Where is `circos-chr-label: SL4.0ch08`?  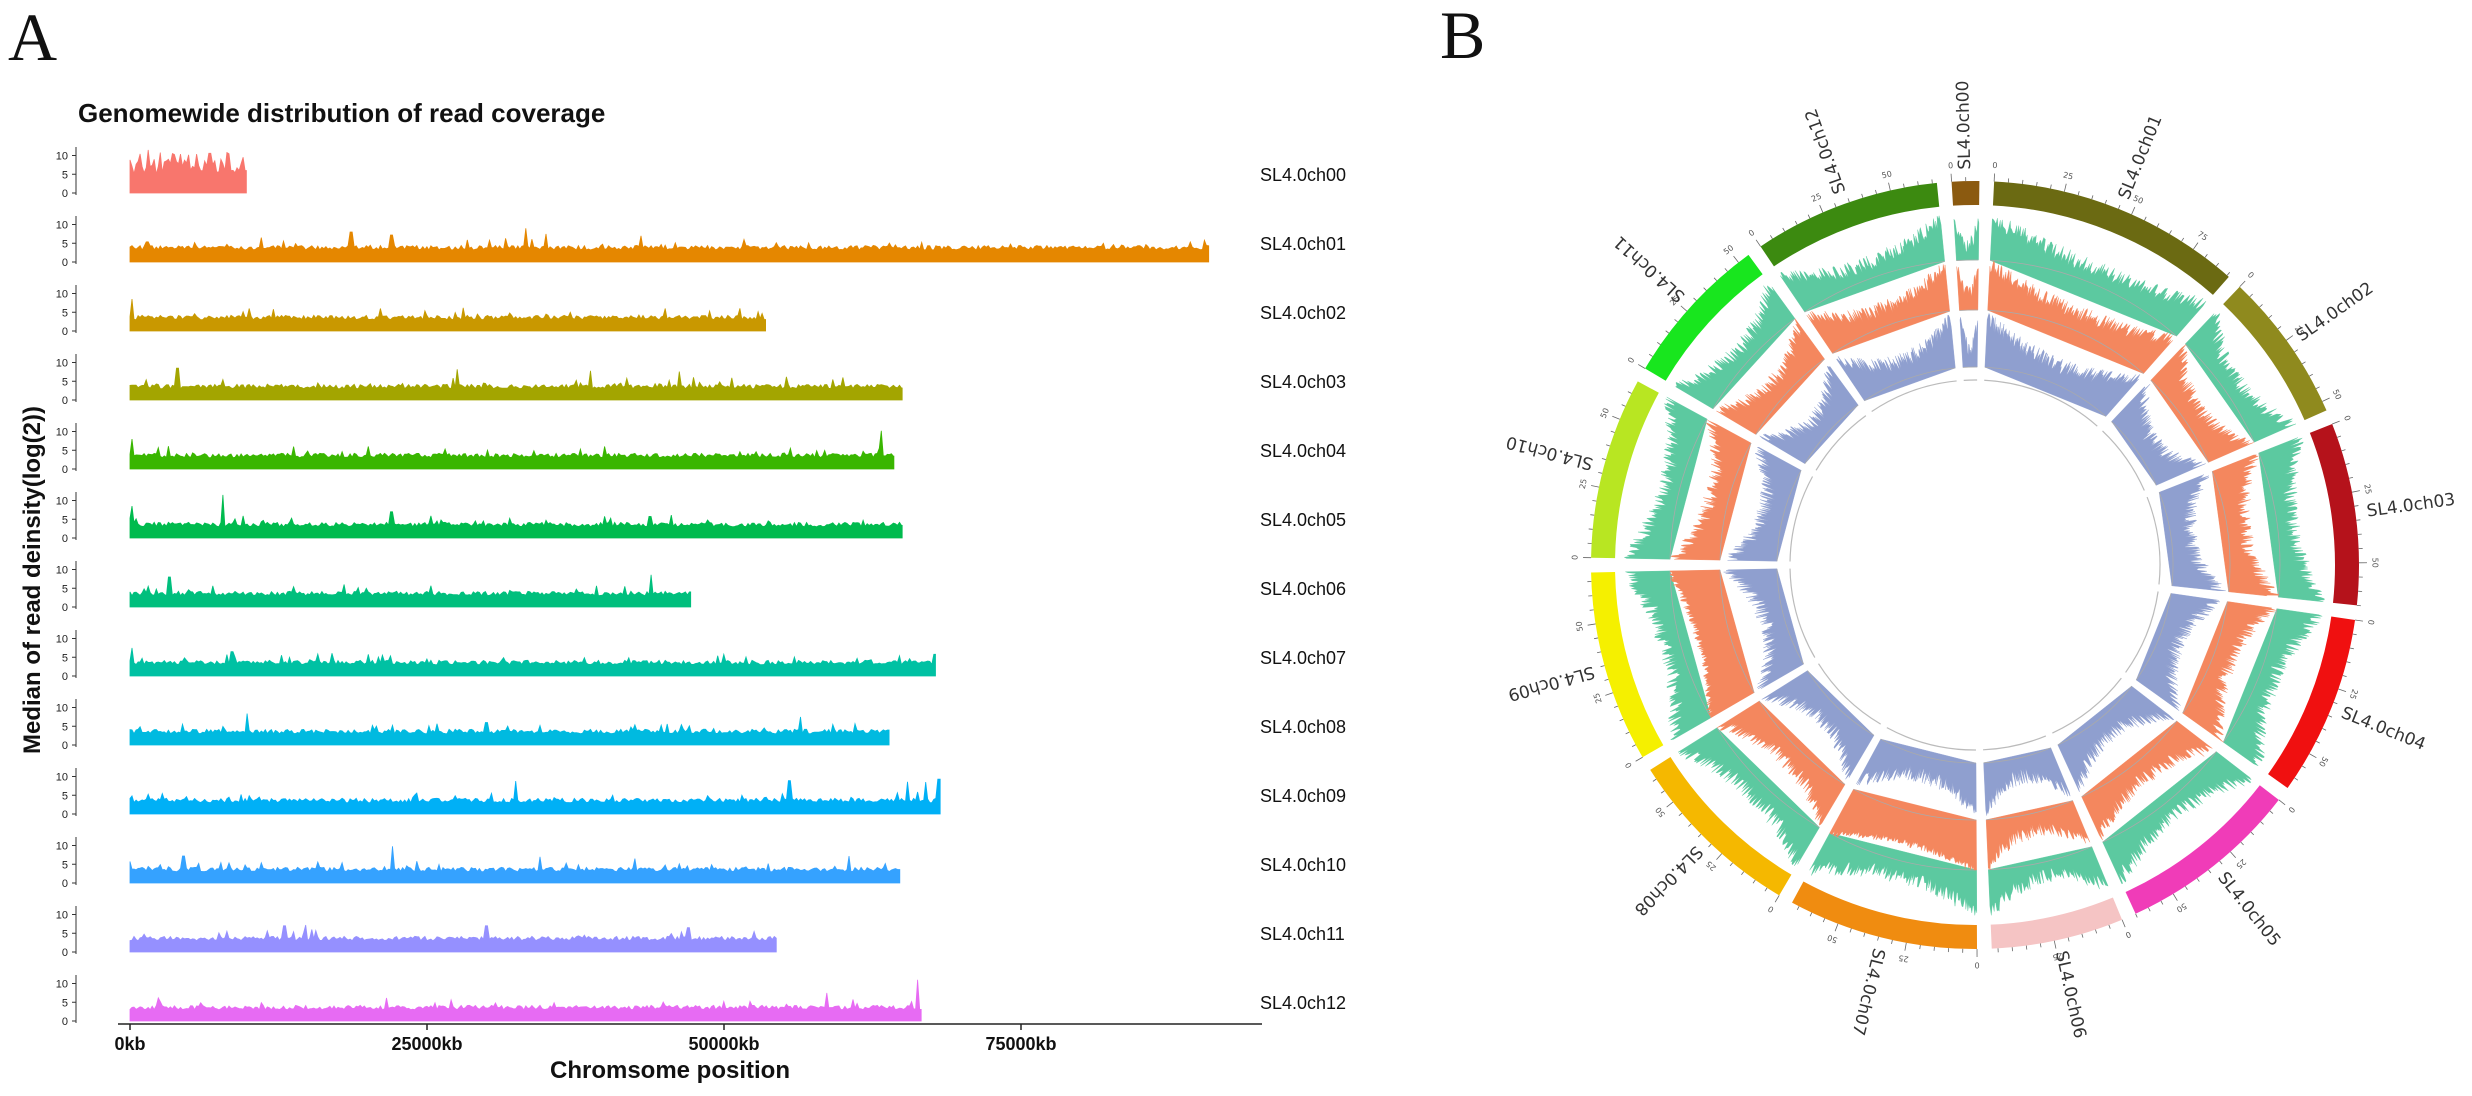 circos-chr-label: SL4.0ch08 is located at coordinates (1668, 881).